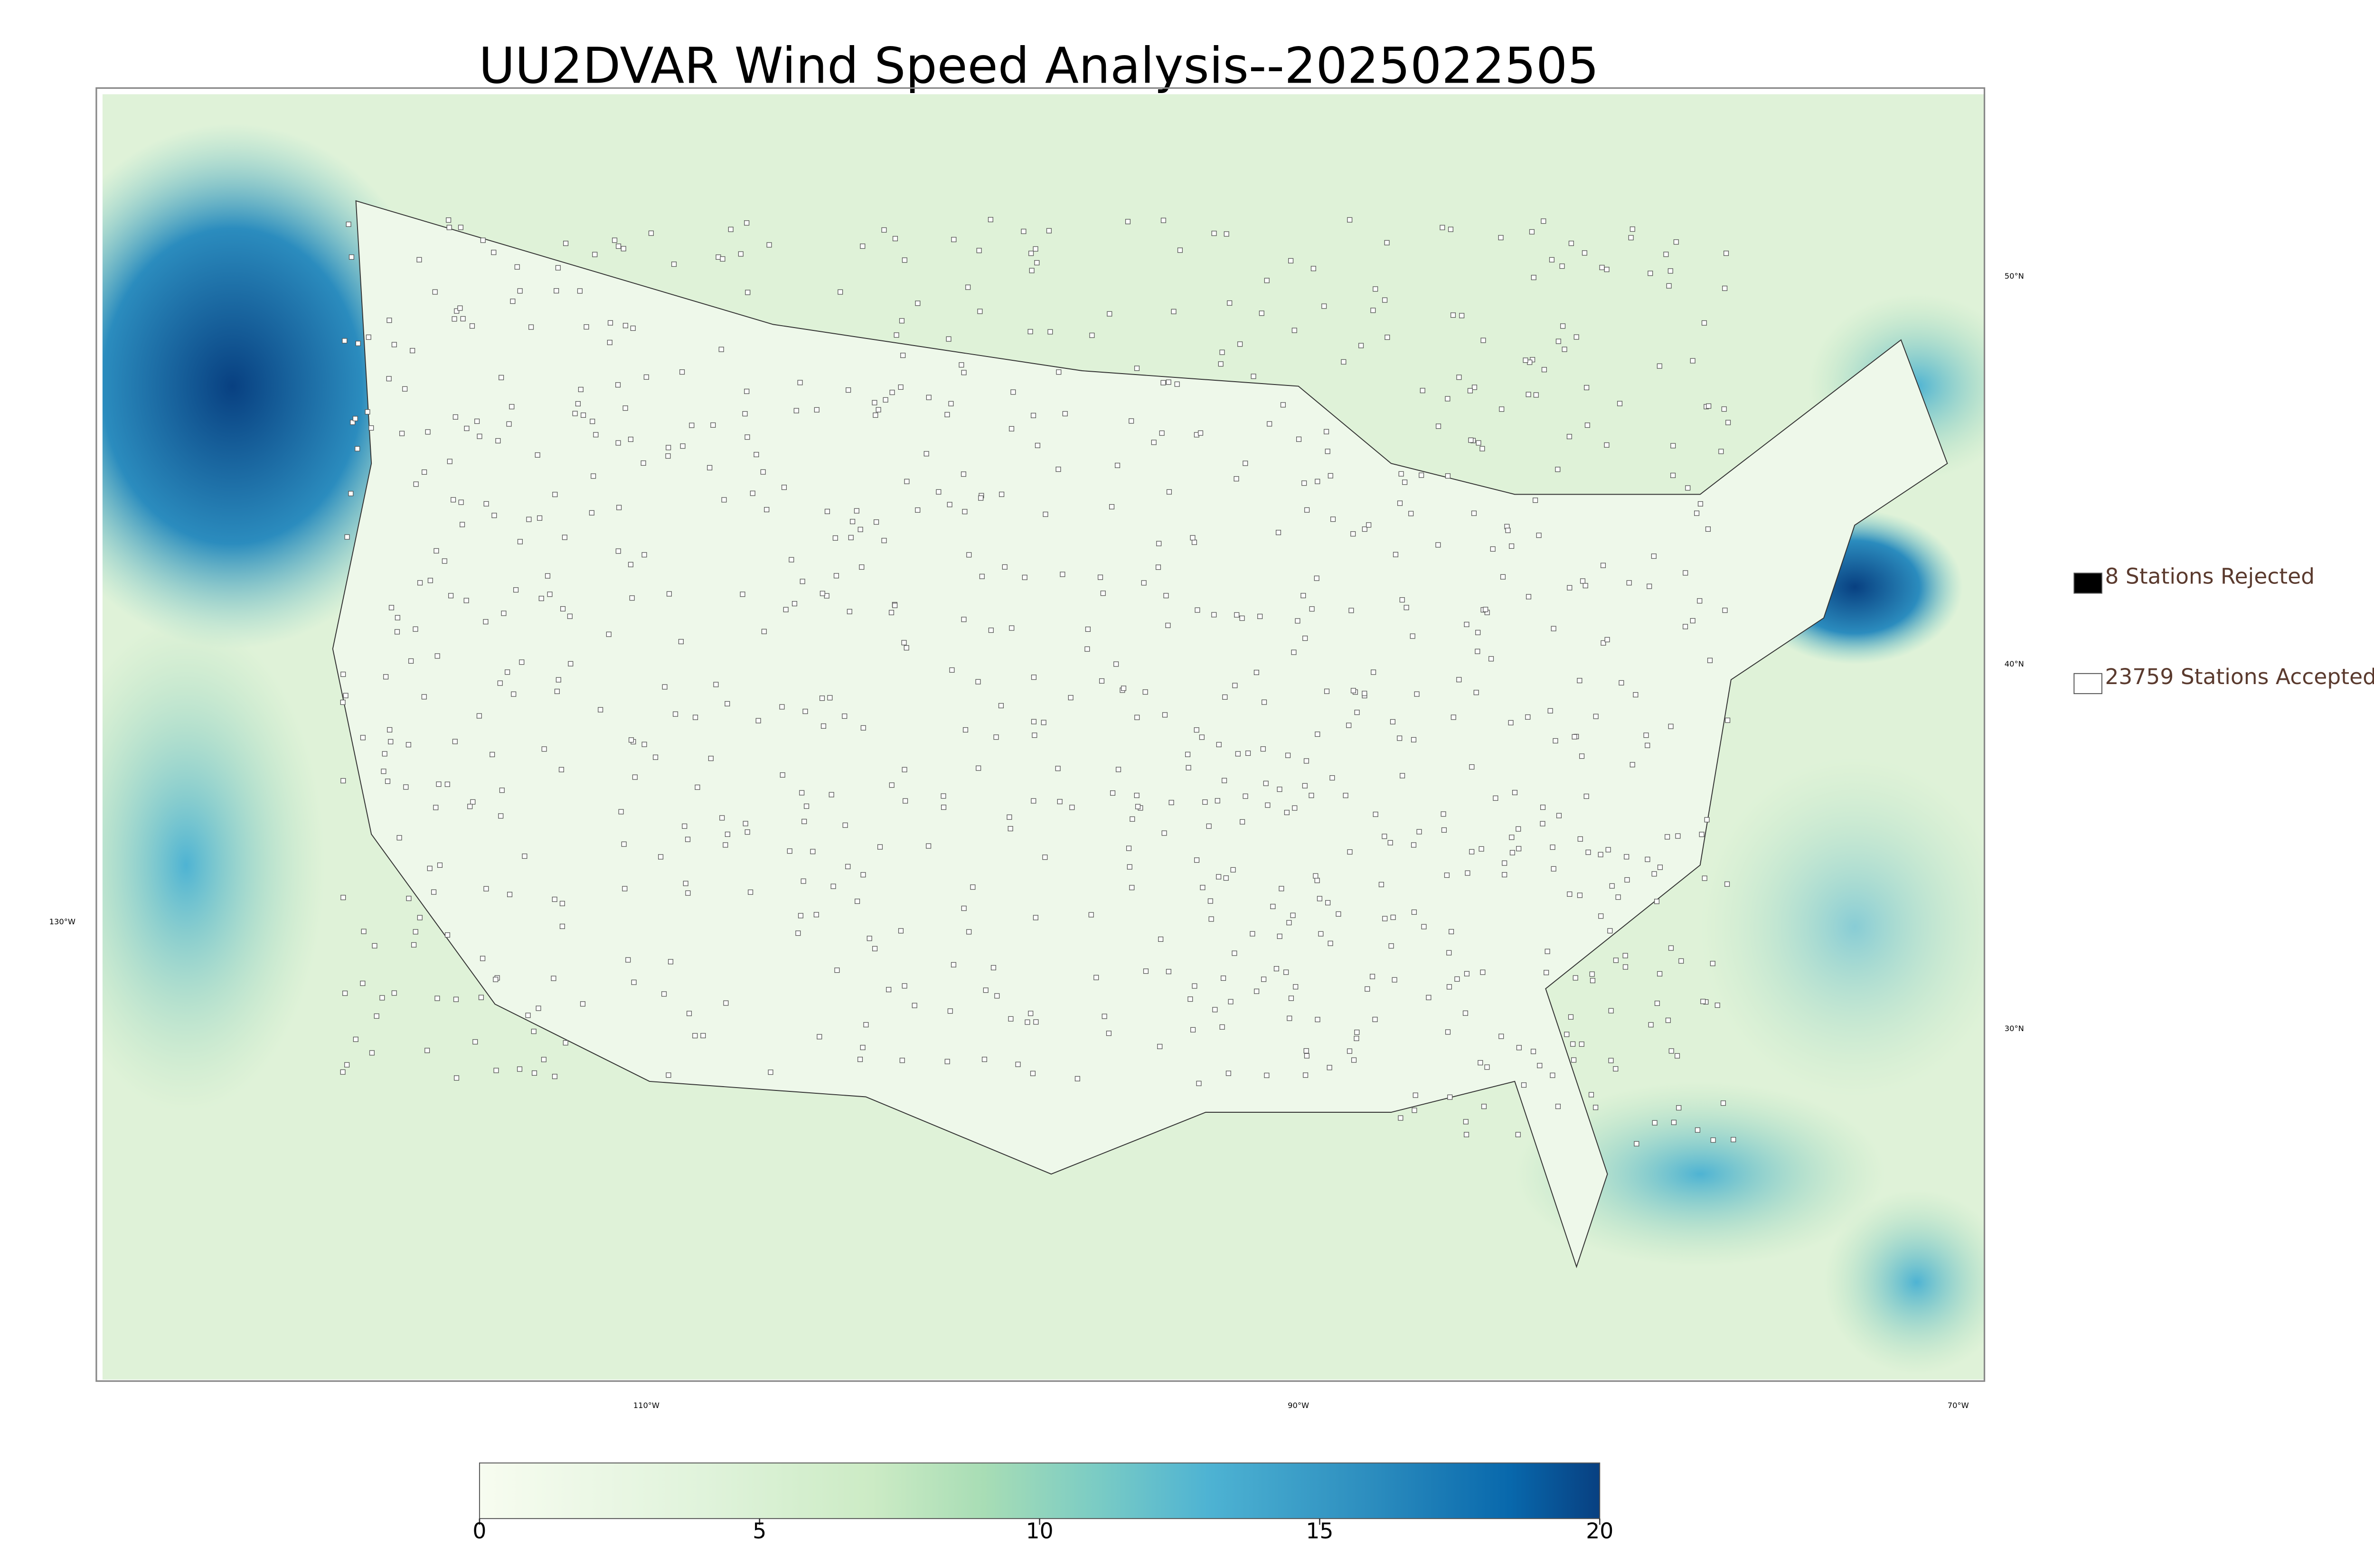 The height and width of the screenshot is (1568, 2374). I want to click on lat-label: 30°N, so click(2014, 1028).